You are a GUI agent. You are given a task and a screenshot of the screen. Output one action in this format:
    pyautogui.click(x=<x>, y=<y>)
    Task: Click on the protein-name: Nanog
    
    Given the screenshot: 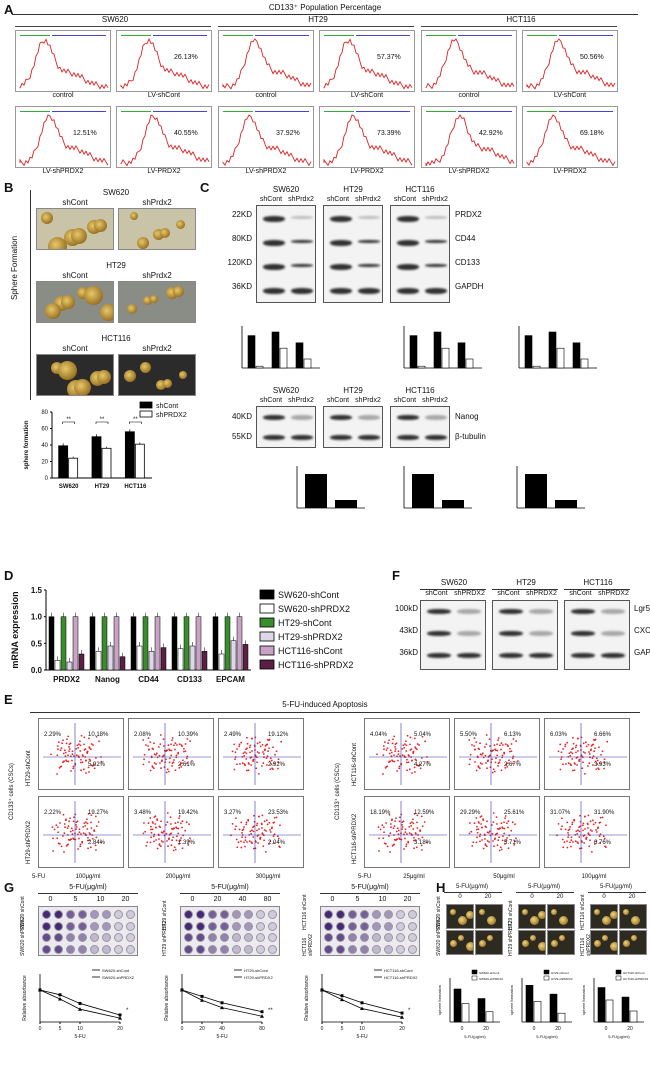 What is the action you would take?
    pyautogui.click(x=467, y=416)
    